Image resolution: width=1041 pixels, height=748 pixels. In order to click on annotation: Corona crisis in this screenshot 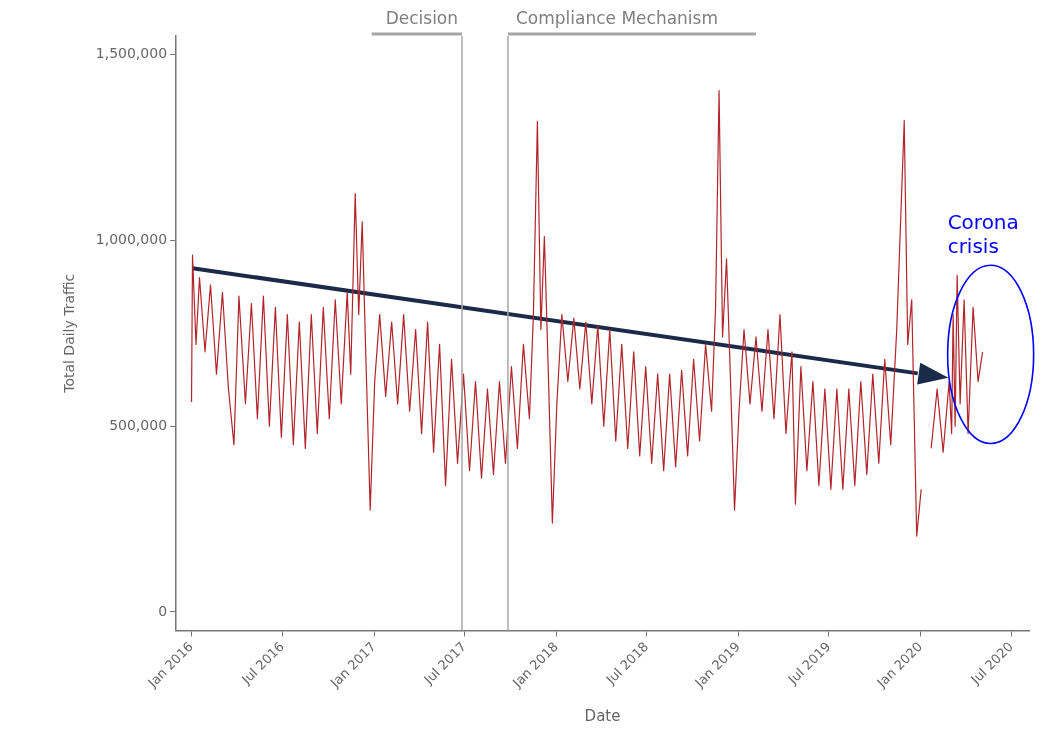, I will do `click(983, 234)`.